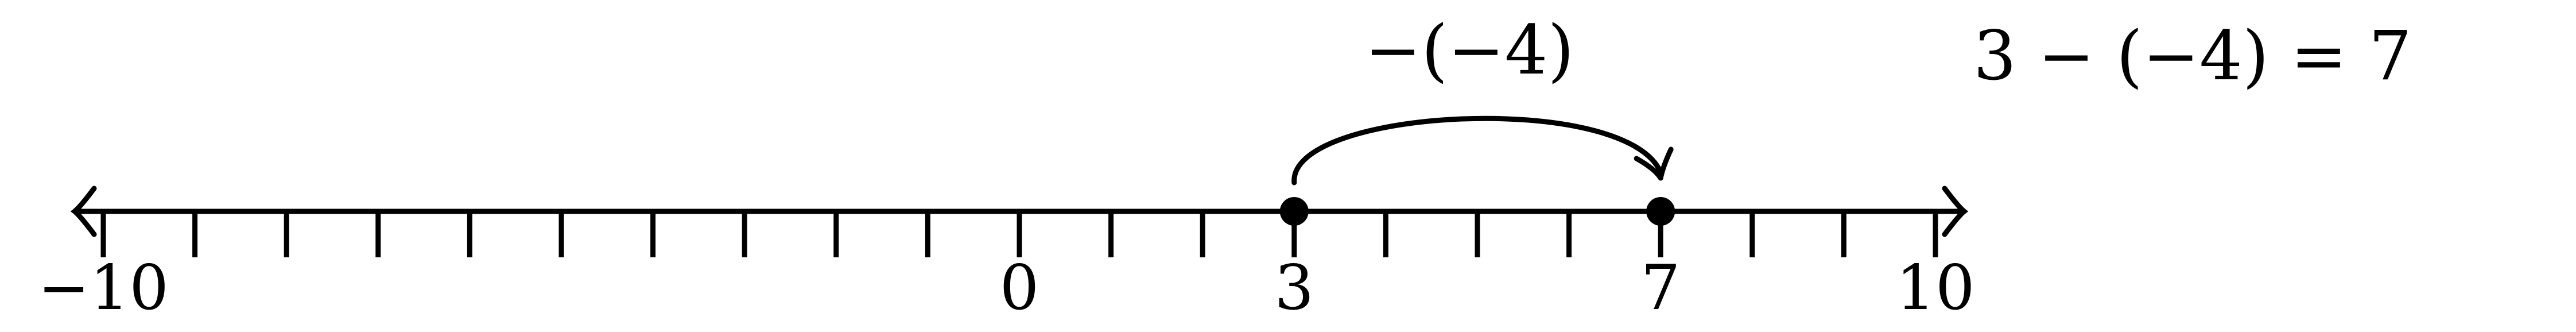 This screenshot has height=332, width=2576. Describe the element at coordinates (1477, 150) in the screenshot. I see `jump-arc` at that location.